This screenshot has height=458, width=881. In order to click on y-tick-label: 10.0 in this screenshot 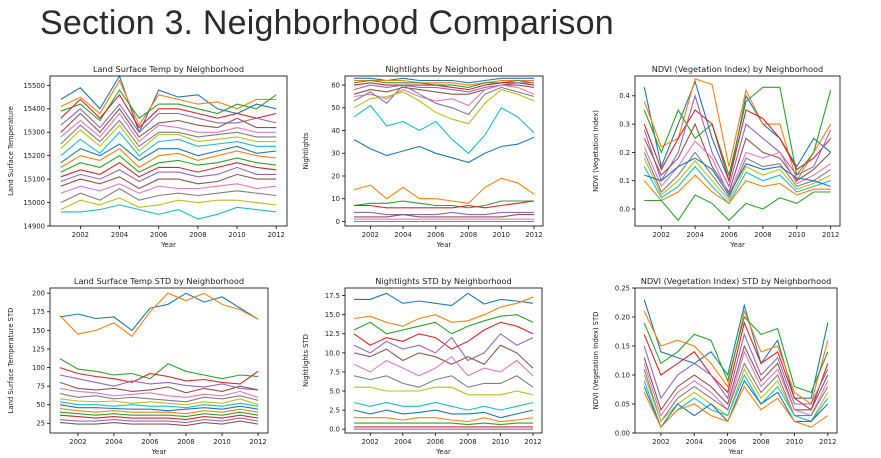, I will do `click(332, 353)`.